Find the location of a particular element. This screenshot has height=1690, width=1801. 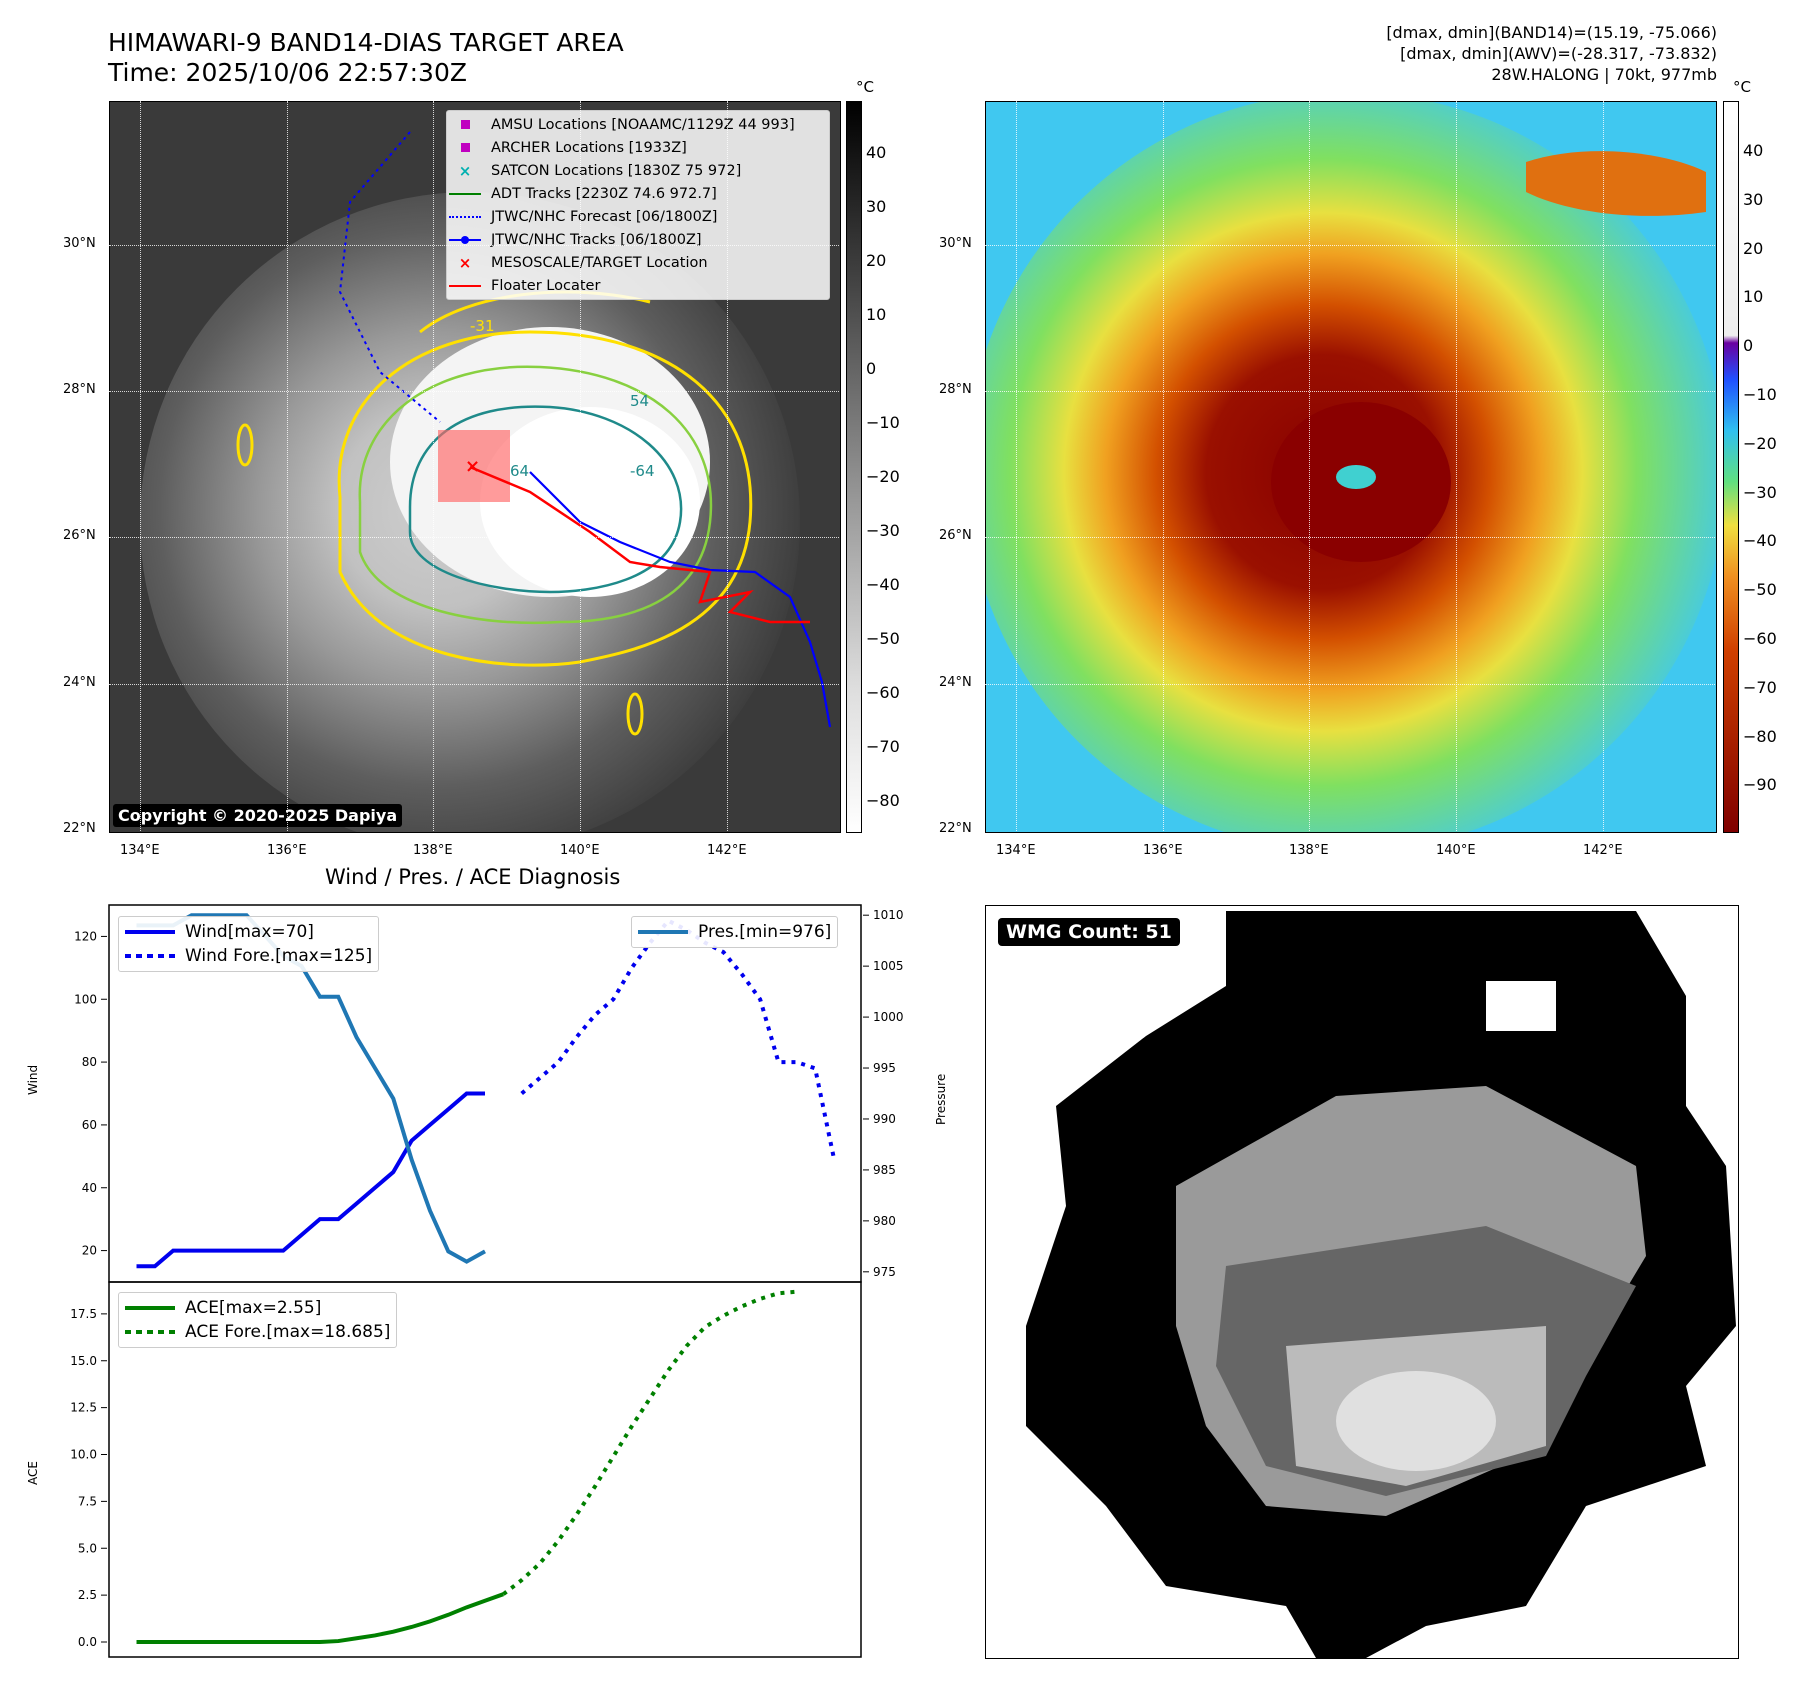

wind-chart-legend: Wind[max=70] Wind Fore.[max=125] is located at coordinates (249, 944).